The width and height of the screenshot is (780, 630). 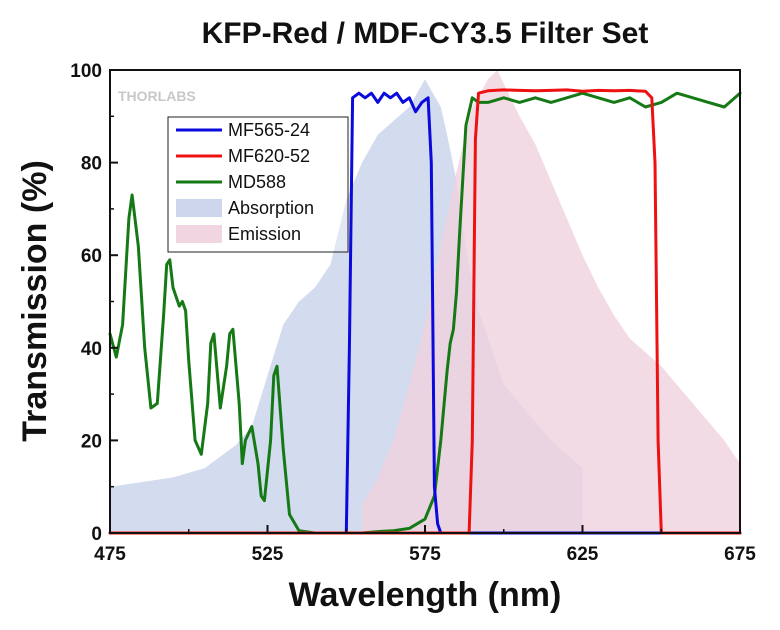 What do you see at coordinates (91, 164) in the screenshot?
I see `y-tick-label: 80` at bounding box center [91, 164].